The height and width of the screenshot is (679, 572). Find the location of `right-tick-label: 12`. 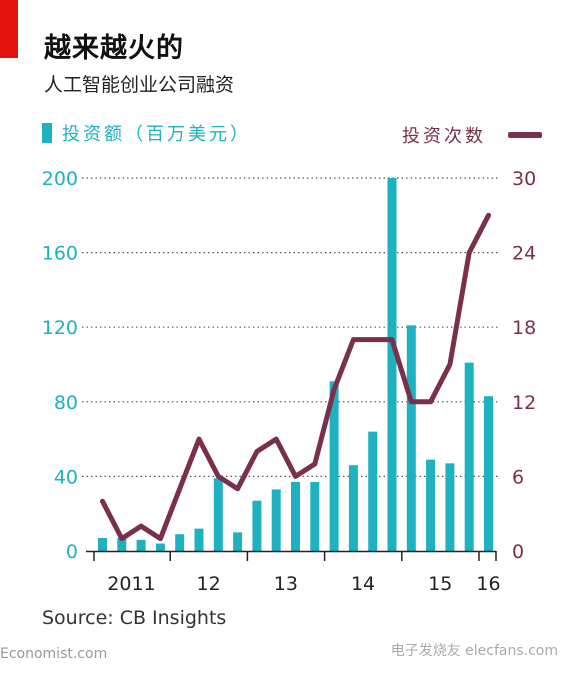

right-tick-label: 12 is located at coordinates (524, 403).